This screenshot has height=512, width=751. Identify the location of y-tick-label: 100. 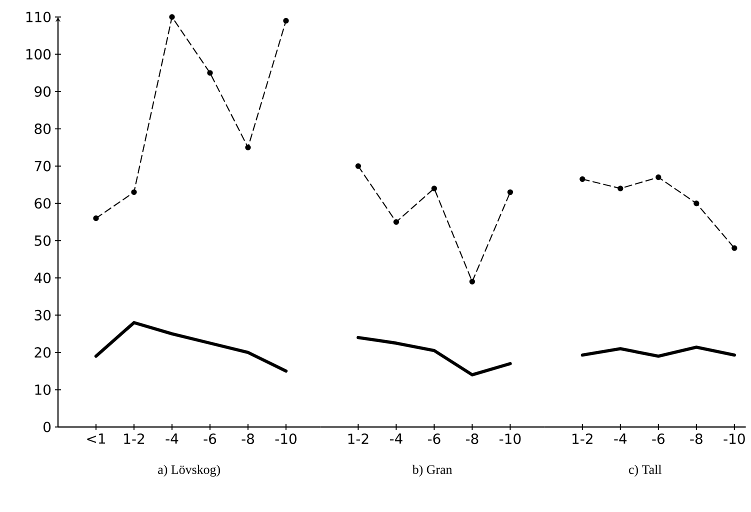
(38, 54).